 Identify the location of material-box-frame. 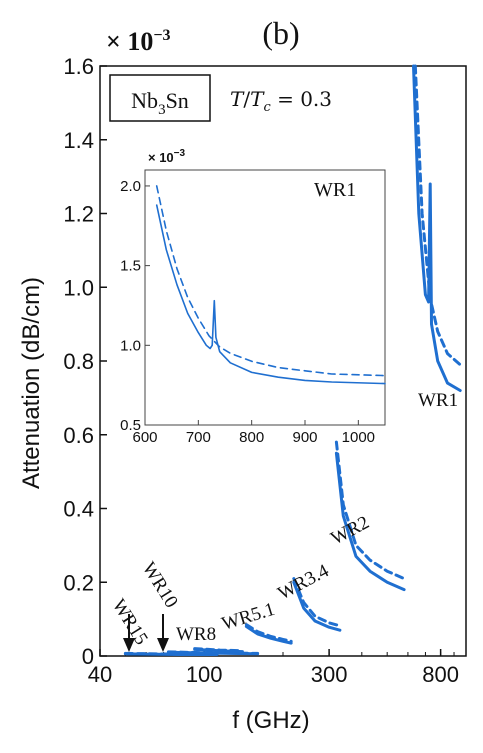
(160, 98).